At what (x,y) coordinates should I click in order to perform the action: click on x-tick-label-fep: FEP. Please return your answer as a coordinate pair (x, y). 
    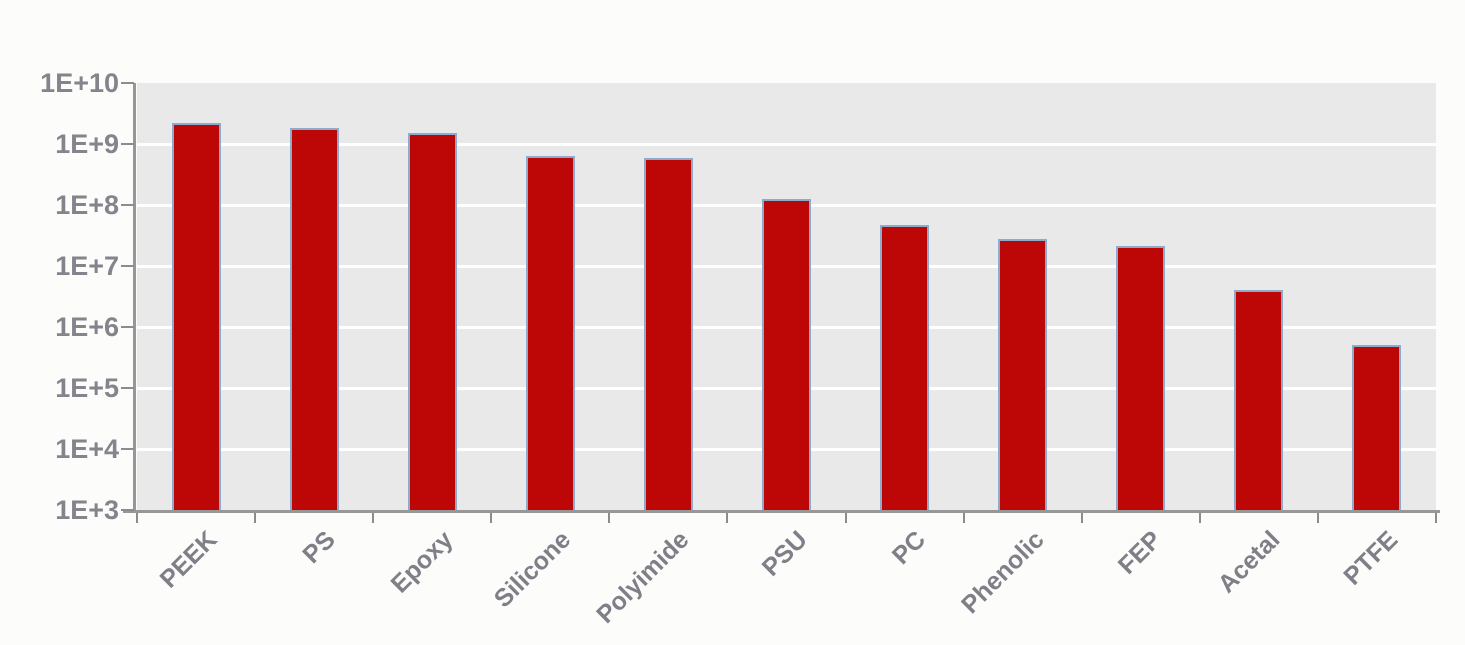
    Looking at the image, I should click on (1140, 552).